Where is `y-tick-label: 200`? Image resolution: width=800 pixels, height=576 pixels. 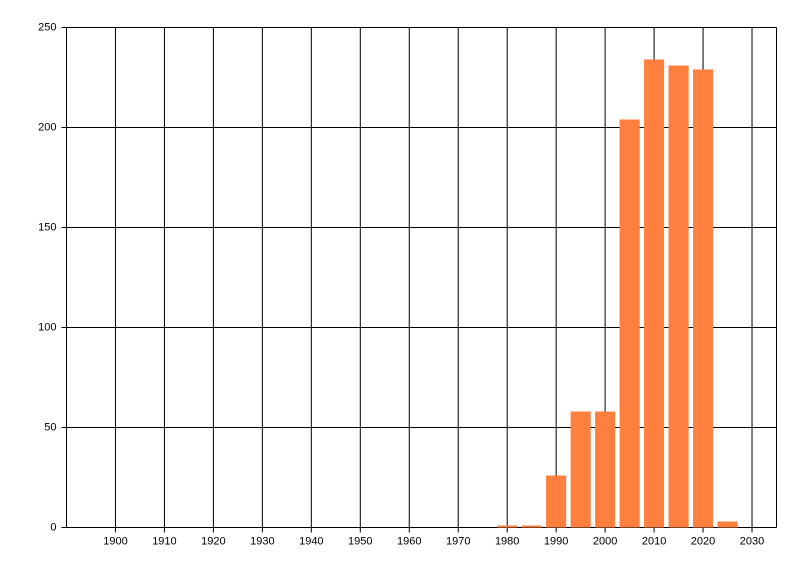
y-tick-label: 200 is located at coordinates (47, 127).